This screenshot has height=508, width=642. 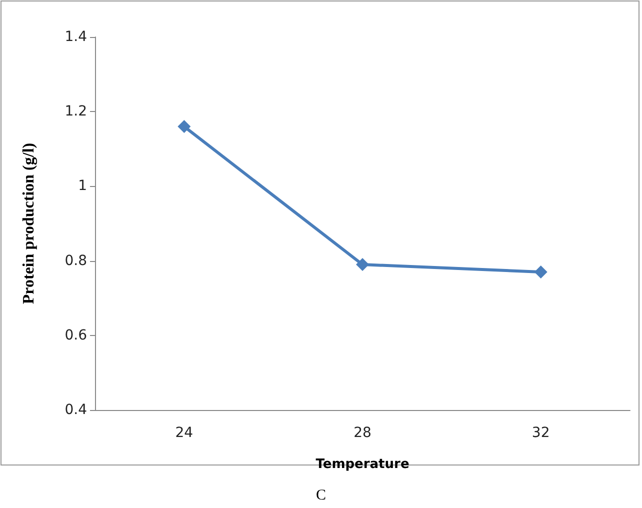 What do you see at coordinates (29, 223) in the screenshot?
I see `y-axis-title: Protein production (g/l)` at bounding box center [29, 223].